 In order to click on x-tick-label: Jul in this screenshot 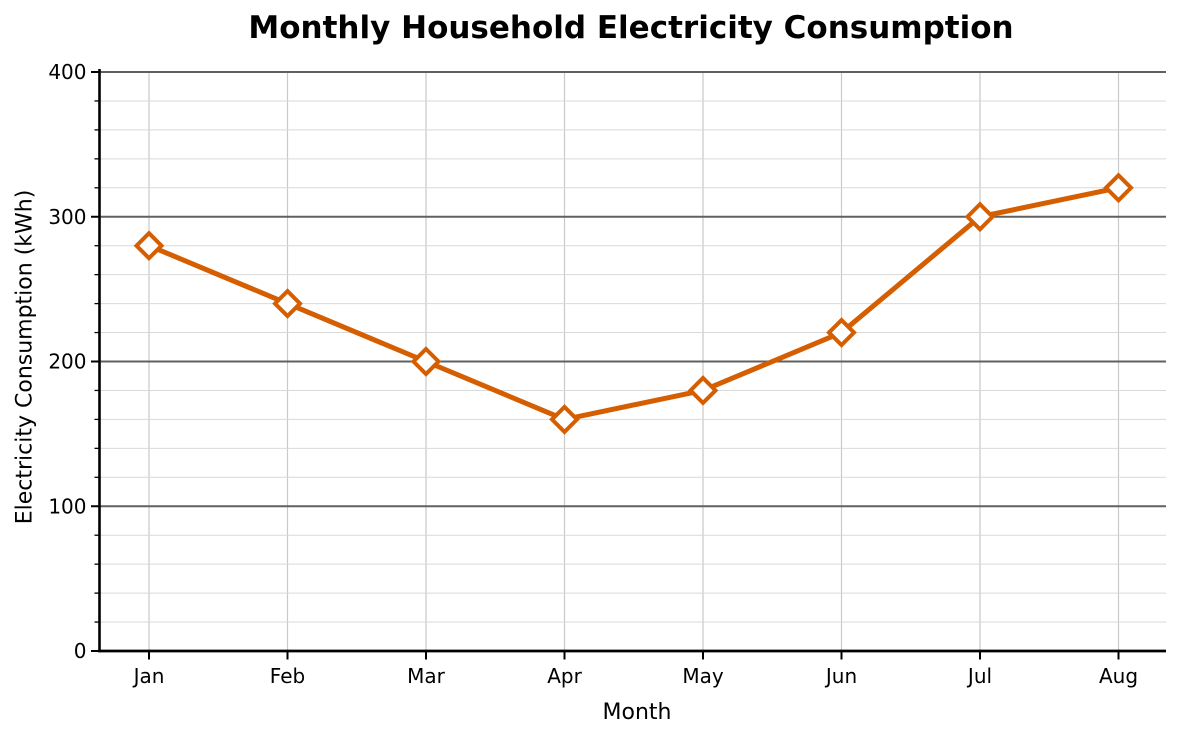, I will do `click(979, 676)`.